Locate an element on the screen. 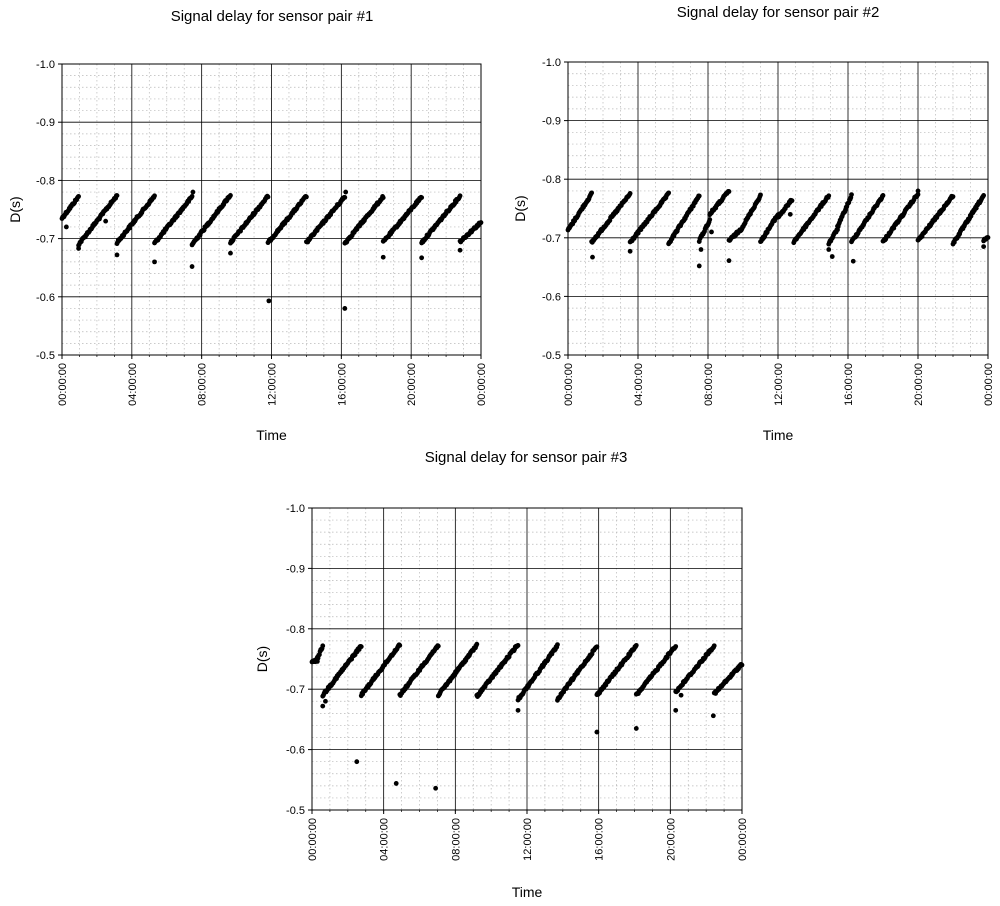 The image size is (1000, 906). chart-title: Signal delay for sensor pair #3 is located at coordinates (526, 457).